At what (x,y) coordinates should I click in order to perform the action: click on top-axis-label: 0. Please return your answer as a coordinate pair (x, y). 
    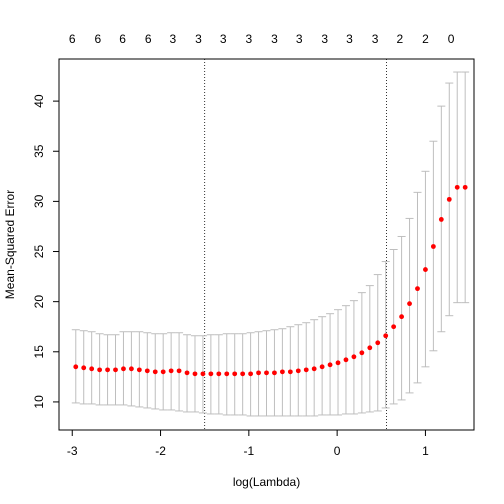
    Looking at the image, I should click on (451, 39).